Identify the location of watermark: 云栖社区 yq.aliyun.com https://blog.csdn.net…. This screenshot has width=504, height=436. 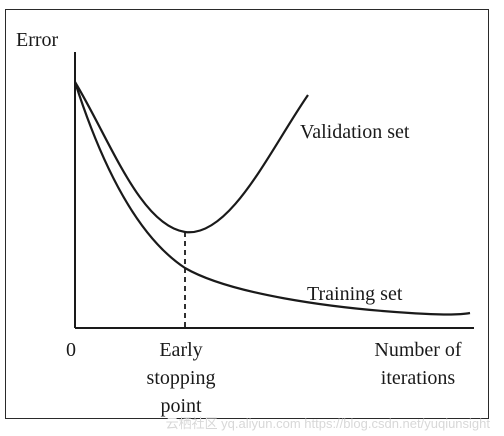
(327, 423).